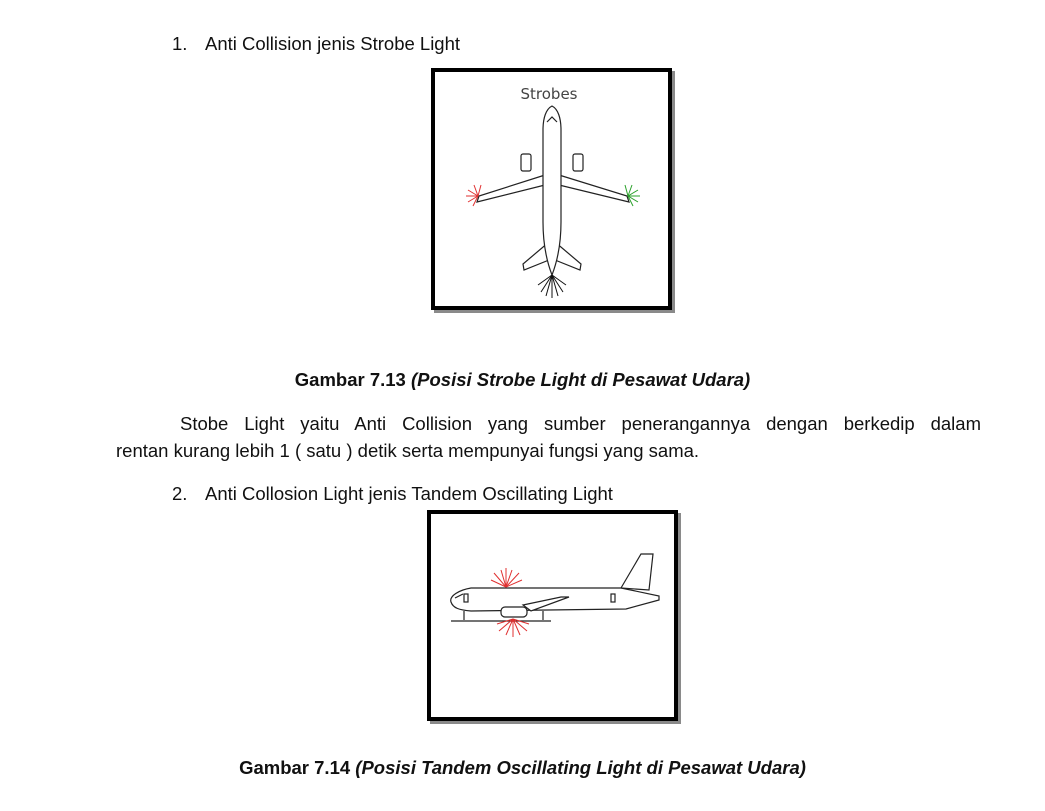 Image resolution: width=1045 pixels, height=811 pixels. Describe the element at coordinates (180, 493) in the screenshot. I see `list-number: 2.` at that location.